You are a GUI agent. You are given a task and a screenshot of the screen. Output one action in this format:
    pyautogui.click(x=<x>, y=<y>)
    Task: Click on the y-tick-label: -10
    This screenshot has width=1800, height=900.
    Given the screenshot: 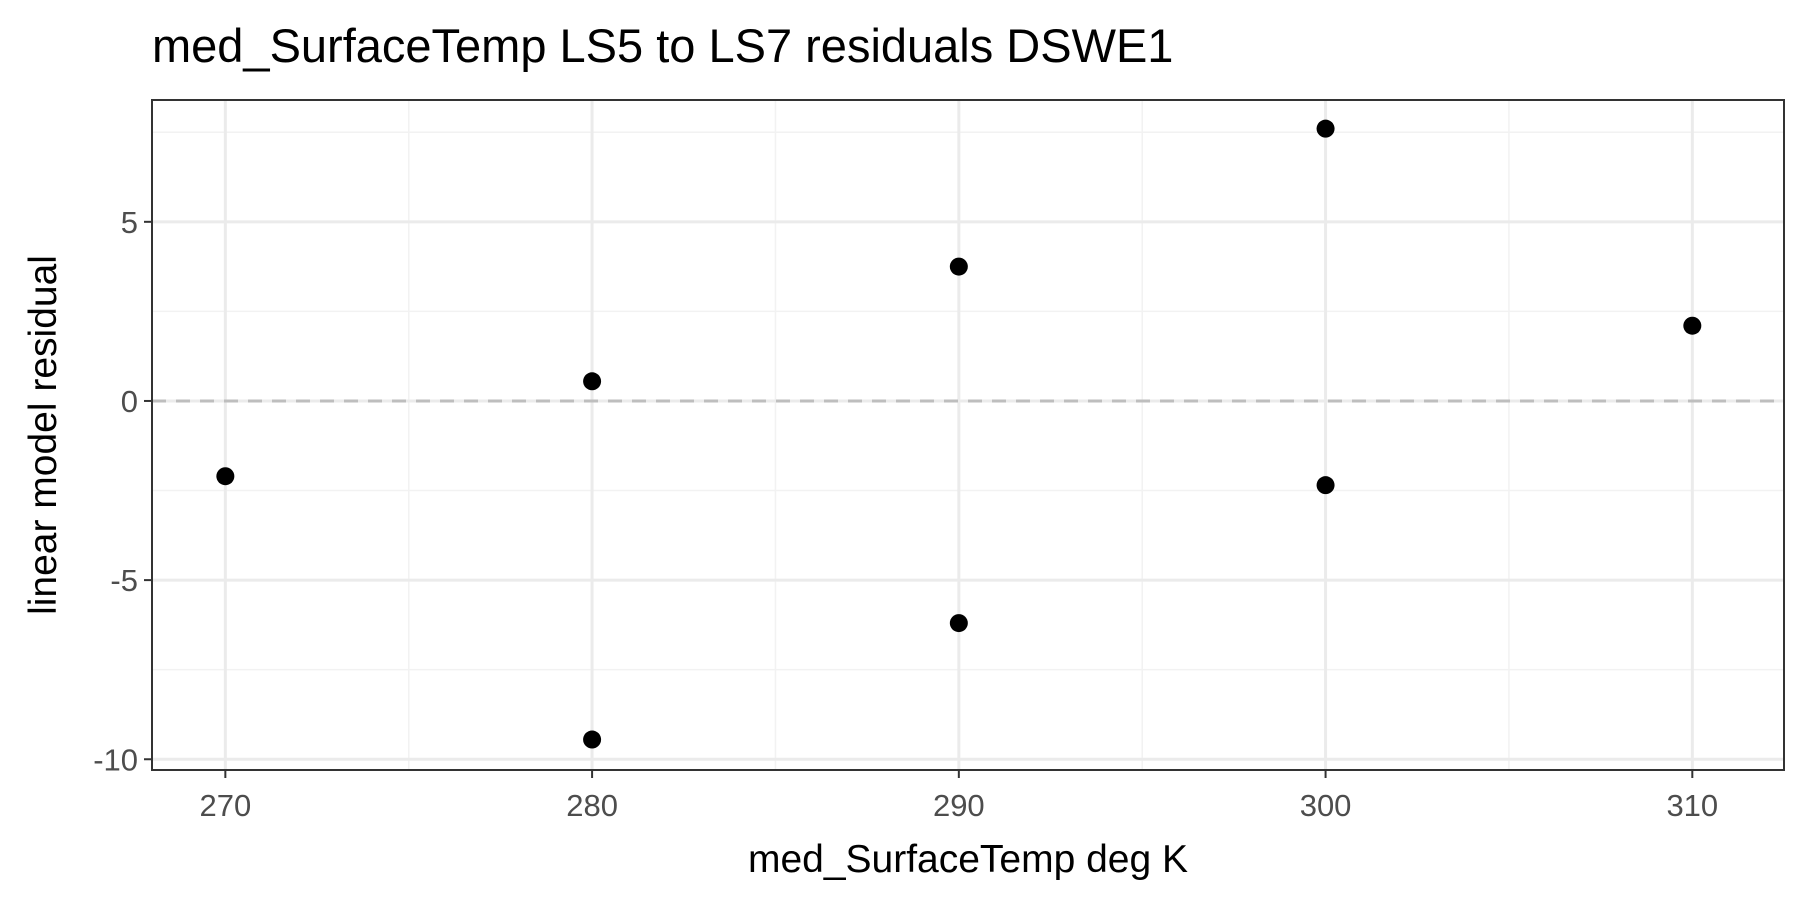 What is the action you would take?
    pyautogui.click(x=115, y=759)
    